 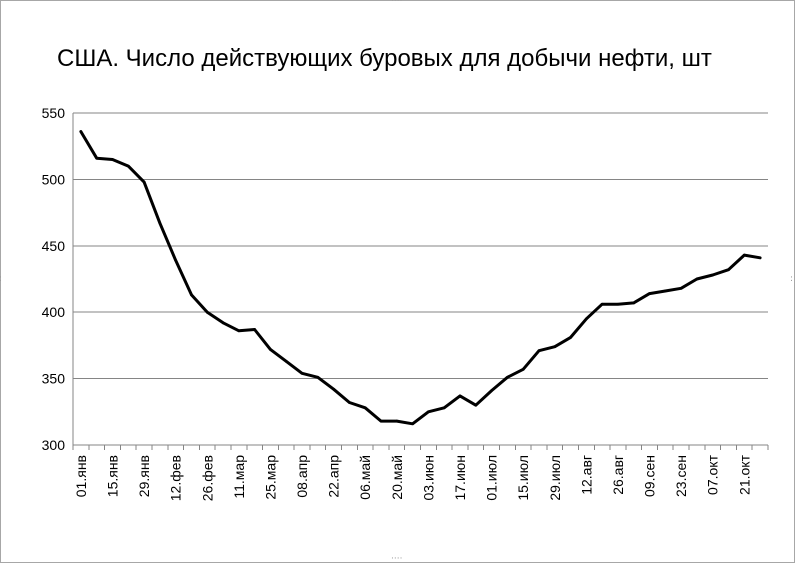 What do you see at coordinates (54, 246) in the screenshot?
I see `y-tick-label: 450` at bounding box center [54, 246].